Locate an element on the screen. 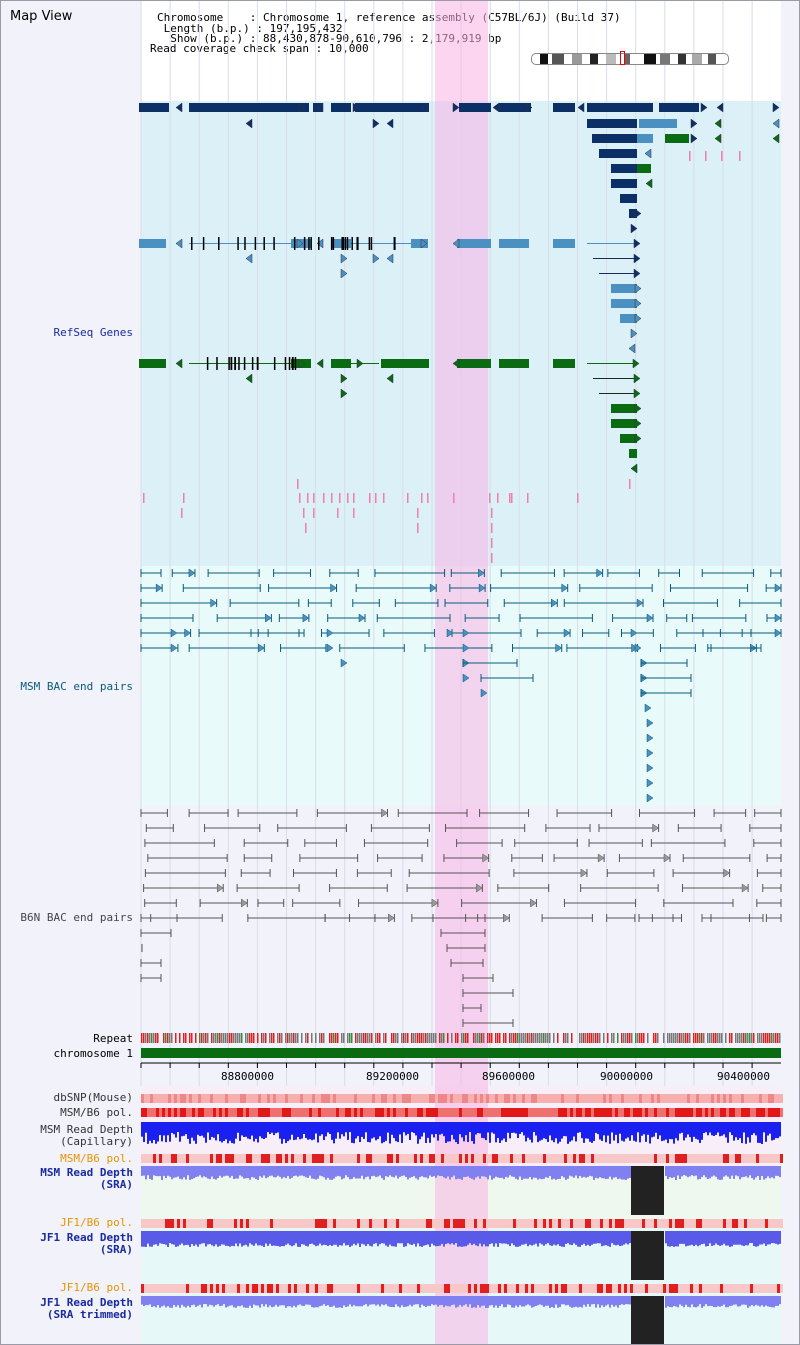 The width and height of the screenshot is (800, 1345). selection-highlight is located at coordinates (461, 672).